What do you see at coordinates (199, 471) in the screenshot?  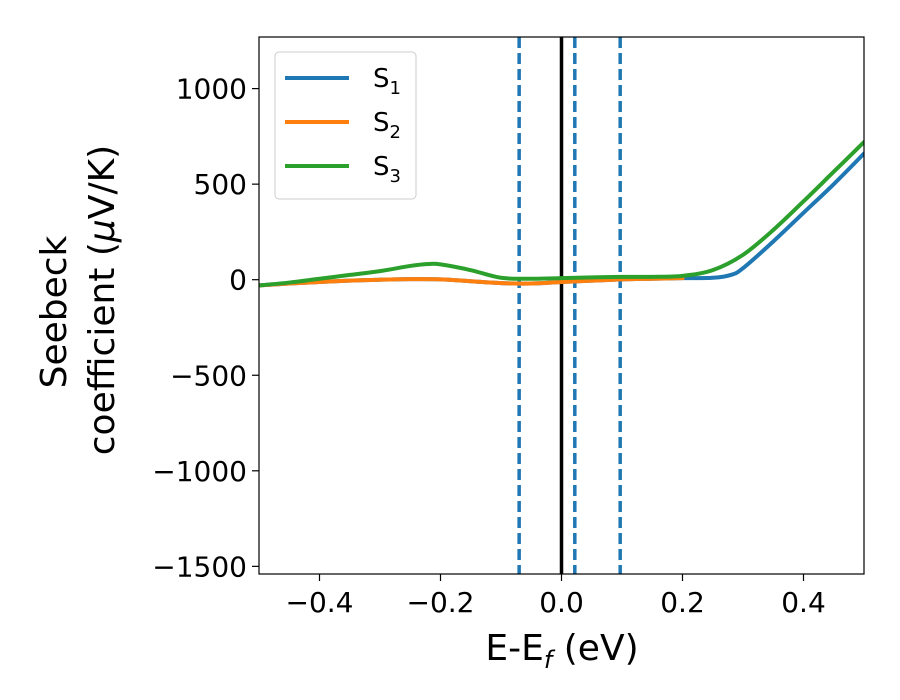 I see `y-tick-label: −1000` at bounding box center [199, 471].